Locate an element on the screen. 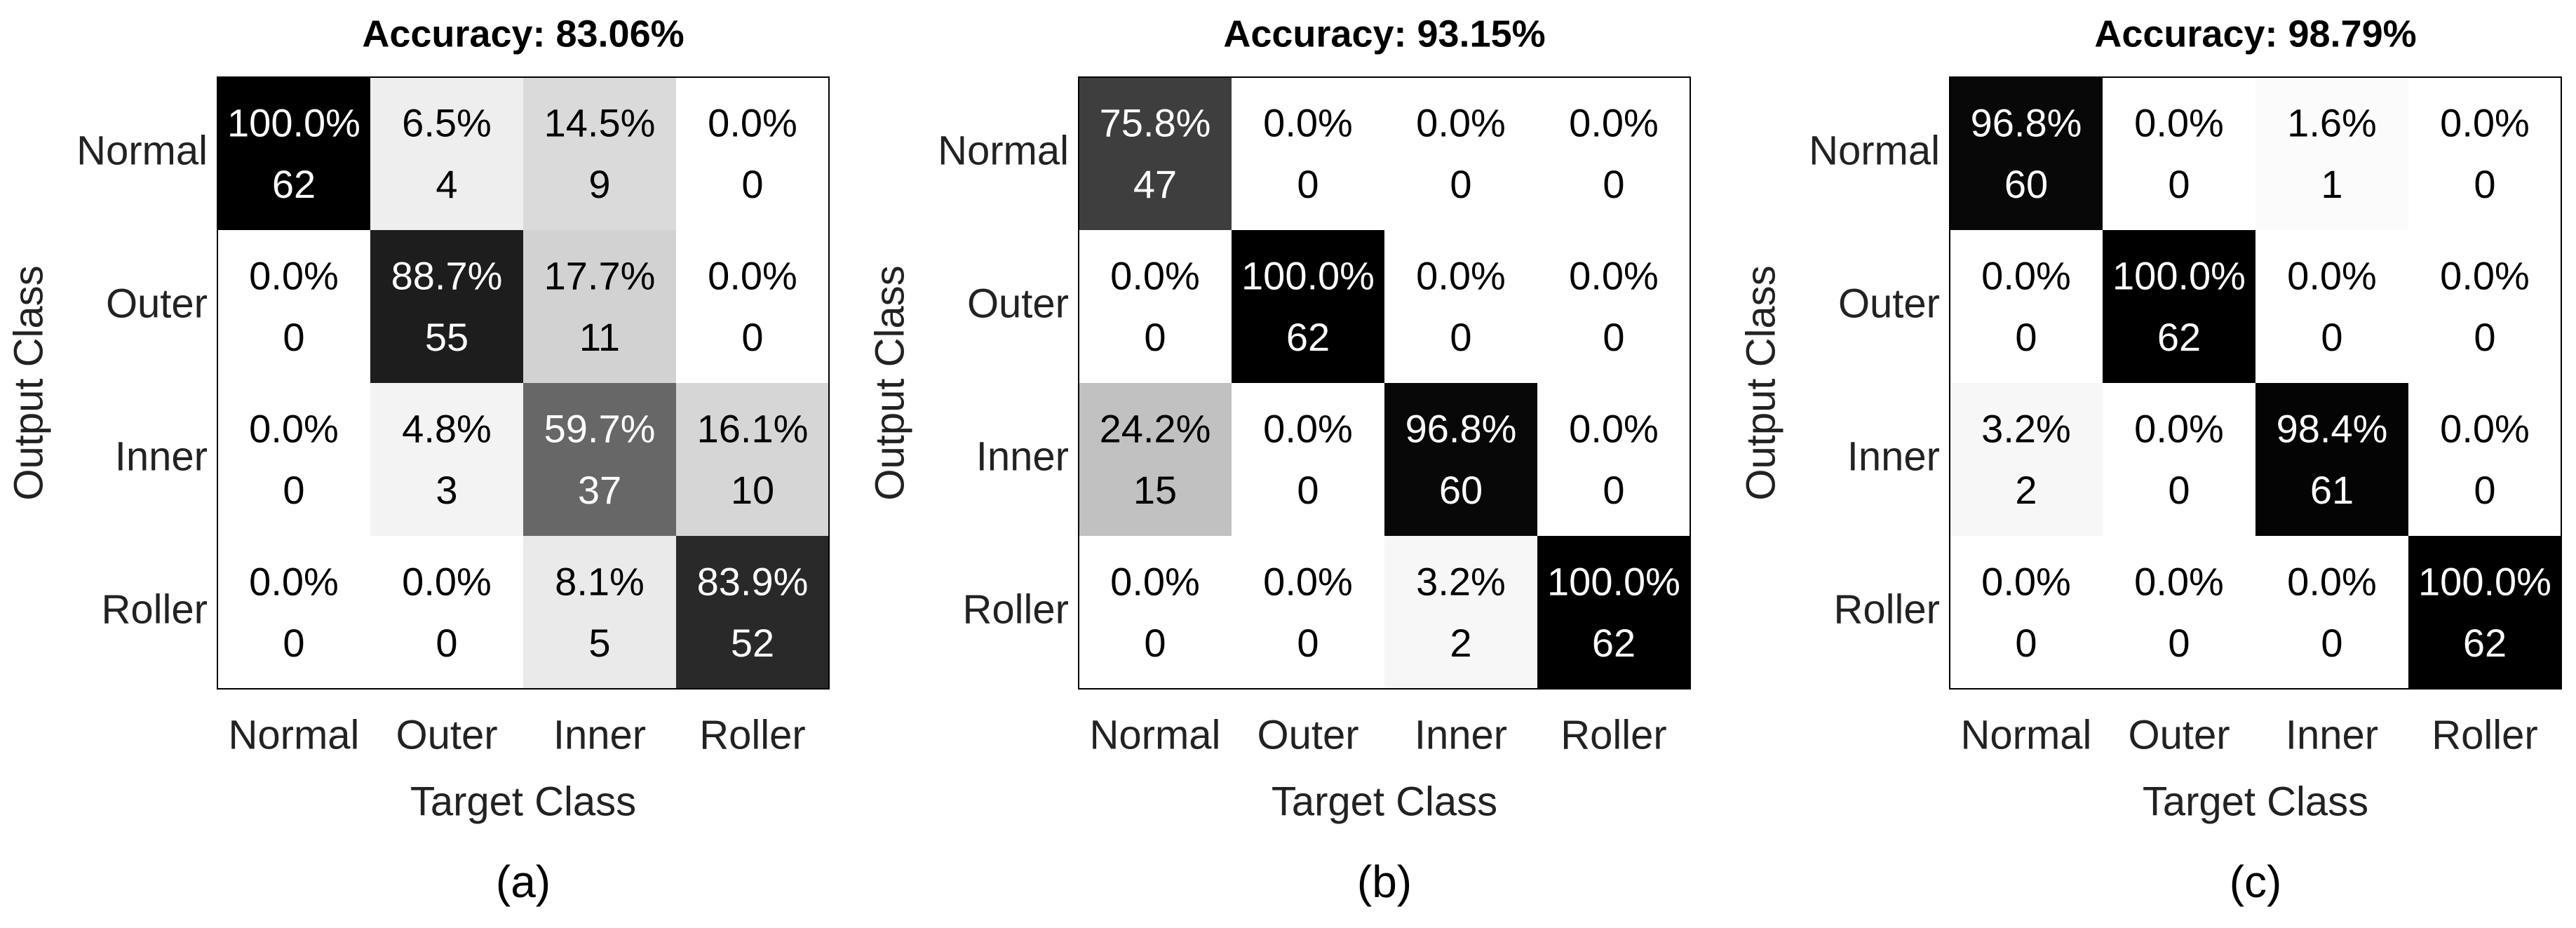 This screenshot has width=2576, height=928. chart-title: Accuracy: 83.06% is located at coordinates (523, 34).